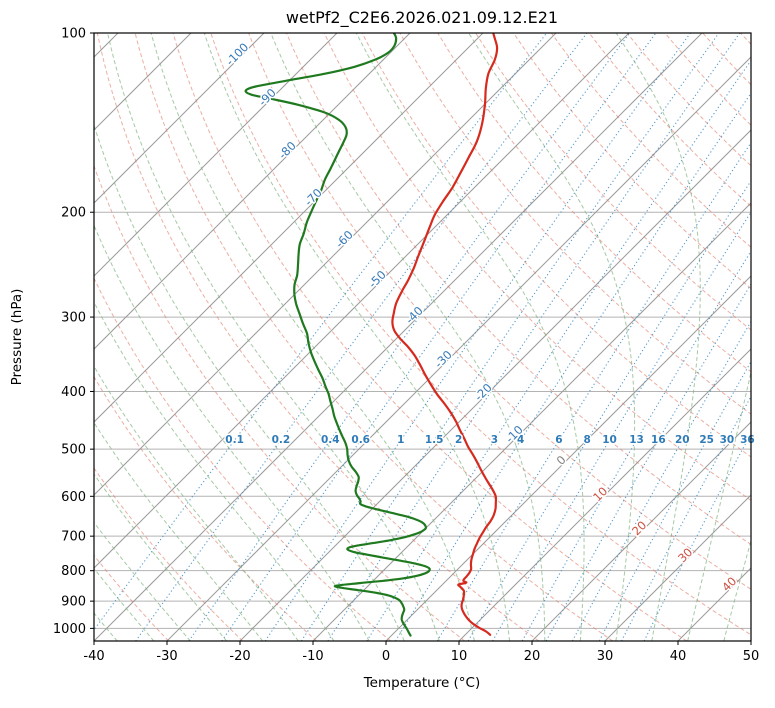  Describe the element at coordinates (73, 213) in the screenshot. I see `y-tick-label: 200` at that location.